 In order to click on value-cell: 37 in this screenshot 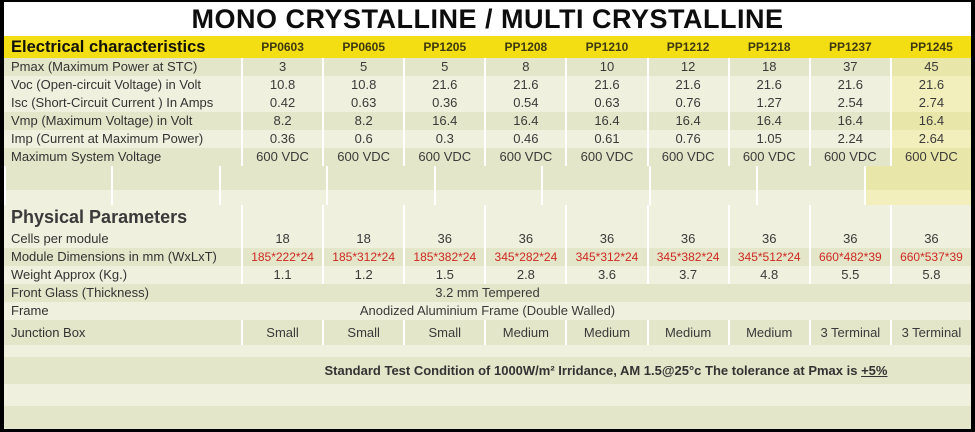, I will do `click(849, 67)`.